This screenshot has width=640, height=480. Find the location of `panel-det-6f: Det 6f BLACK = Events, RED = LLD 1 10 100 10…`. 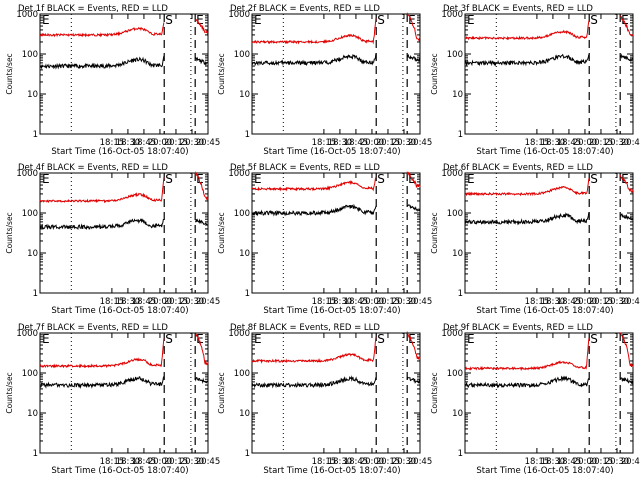

panel-det-6f: Det 6f BLACK = Events, RED = LLD 1 10 100 10… is located at coordinates (535, 239).